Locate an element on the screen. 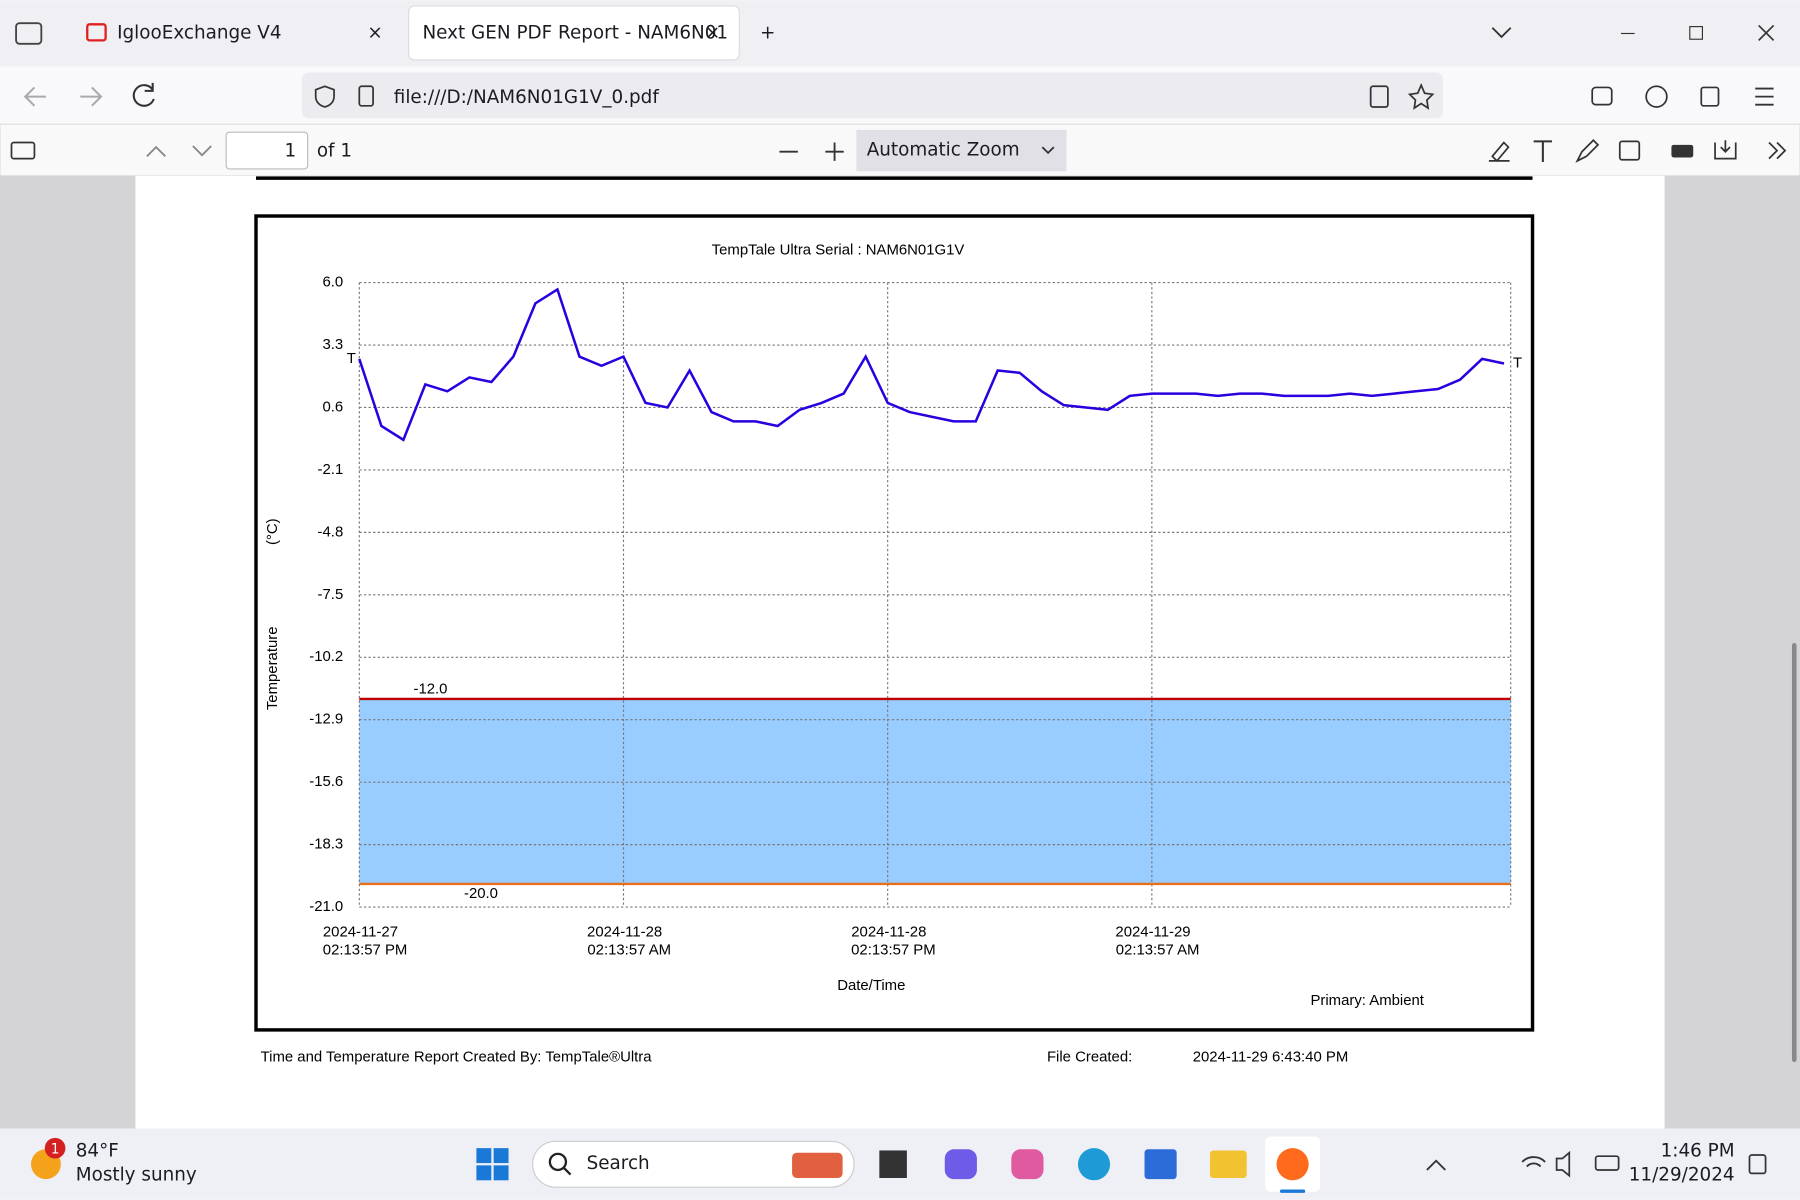 The height and width of the screenshot is (1200, 1800). save is located at coordinates (1725, 150).